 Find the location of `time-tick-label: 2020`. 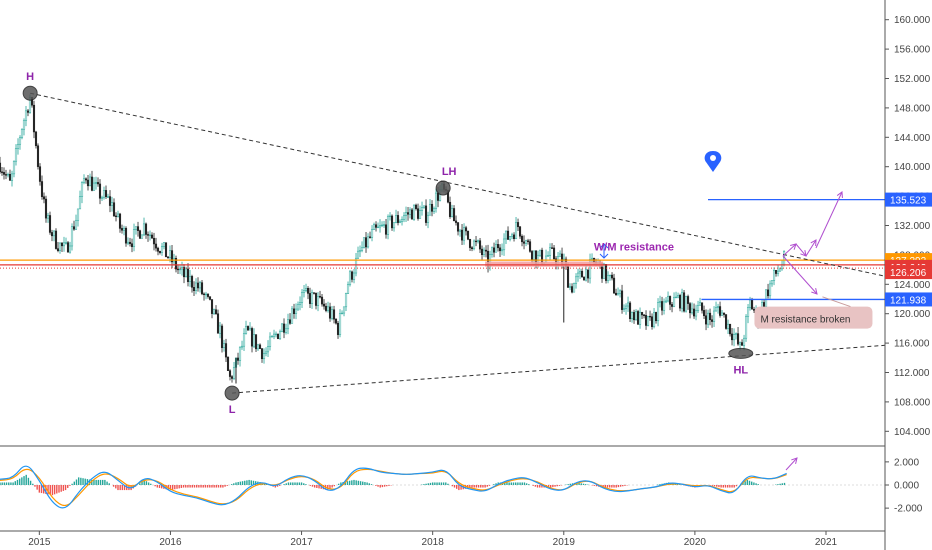

time-tick-label: 2020 is located at coordinates (695, 542).